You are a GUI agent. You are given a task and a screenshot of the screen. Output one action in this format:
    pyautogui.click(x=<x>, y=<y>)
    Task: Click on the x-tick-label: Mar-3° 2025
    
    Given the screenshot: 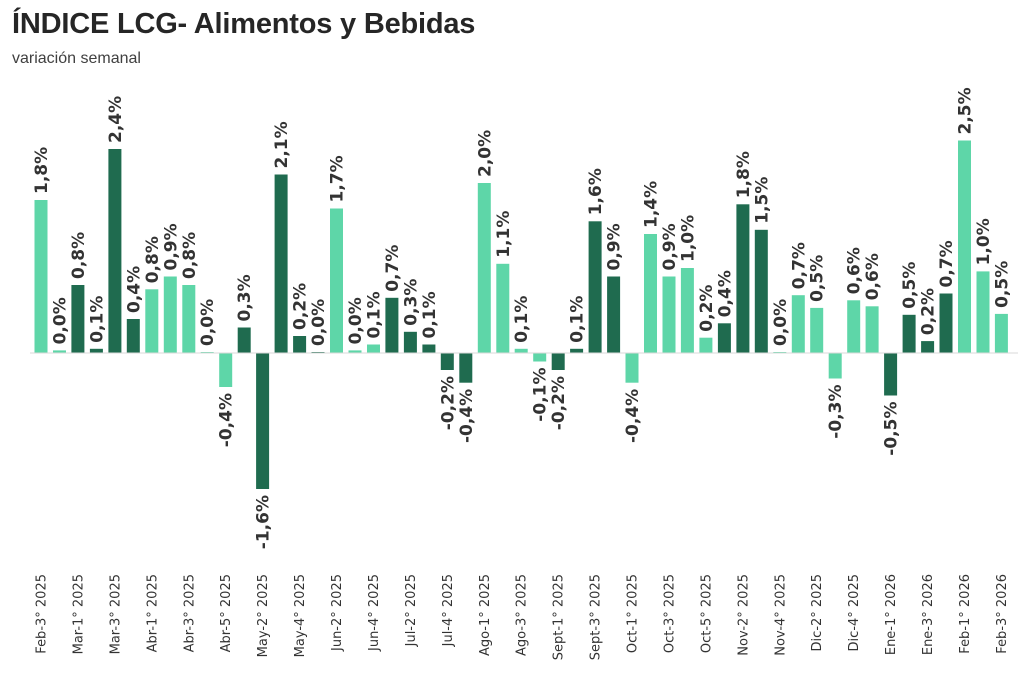 What is the action you would take?
    pyautogui.click(x=115, y=614)
    